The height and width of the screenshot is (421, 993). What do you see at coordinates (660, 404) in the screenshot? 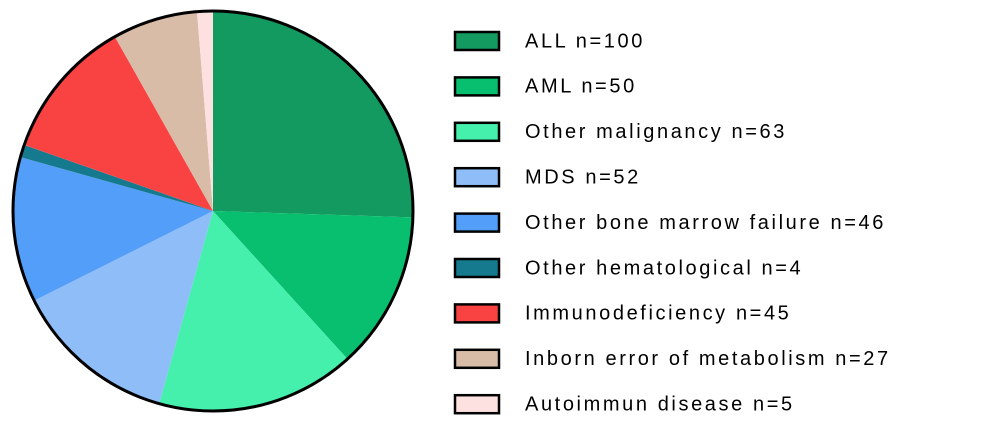
I see `legend-label: Autoimmun disease n=5` at bounding box center [660, 404].